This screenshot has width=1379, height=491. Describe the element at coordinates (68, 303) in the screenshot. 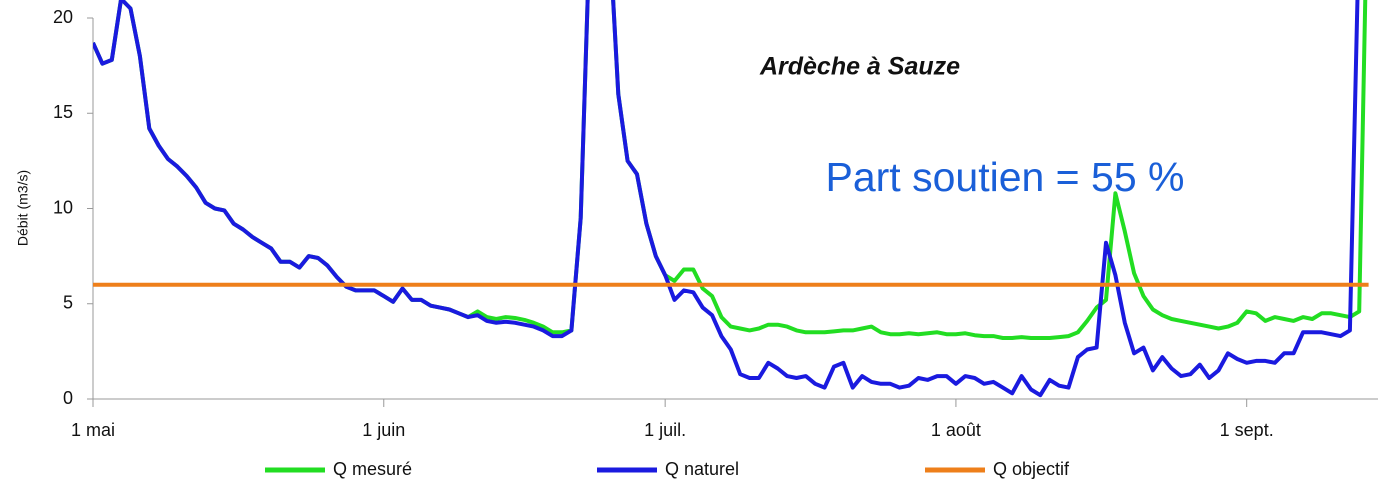

I see `y-tick-label: 5` at that location.